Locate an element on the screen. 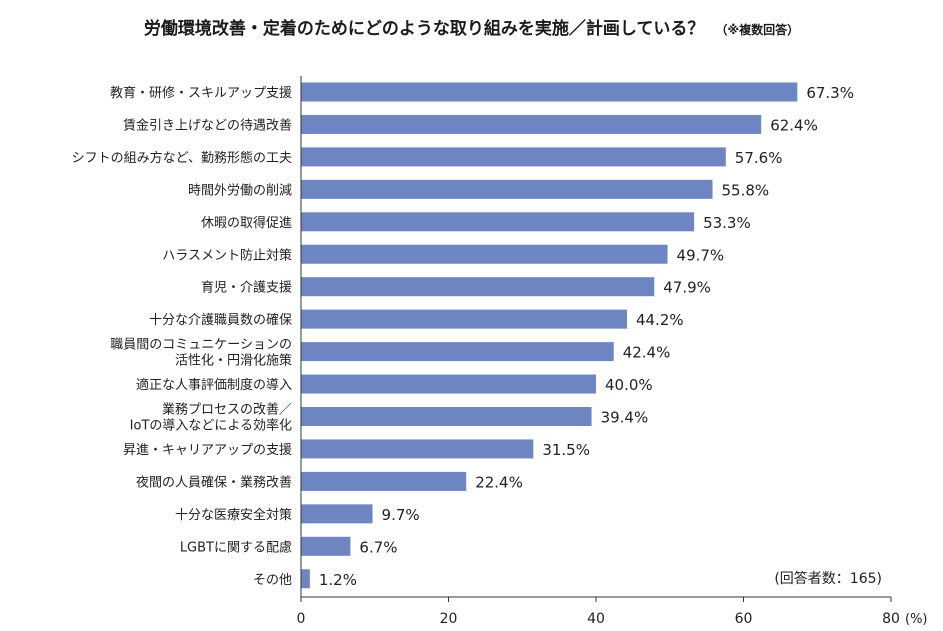 The width and height of the screenshot is (943, 631). category-label: 賃金引き上げなどの待遇改善 is located at coordinates (207, 125).